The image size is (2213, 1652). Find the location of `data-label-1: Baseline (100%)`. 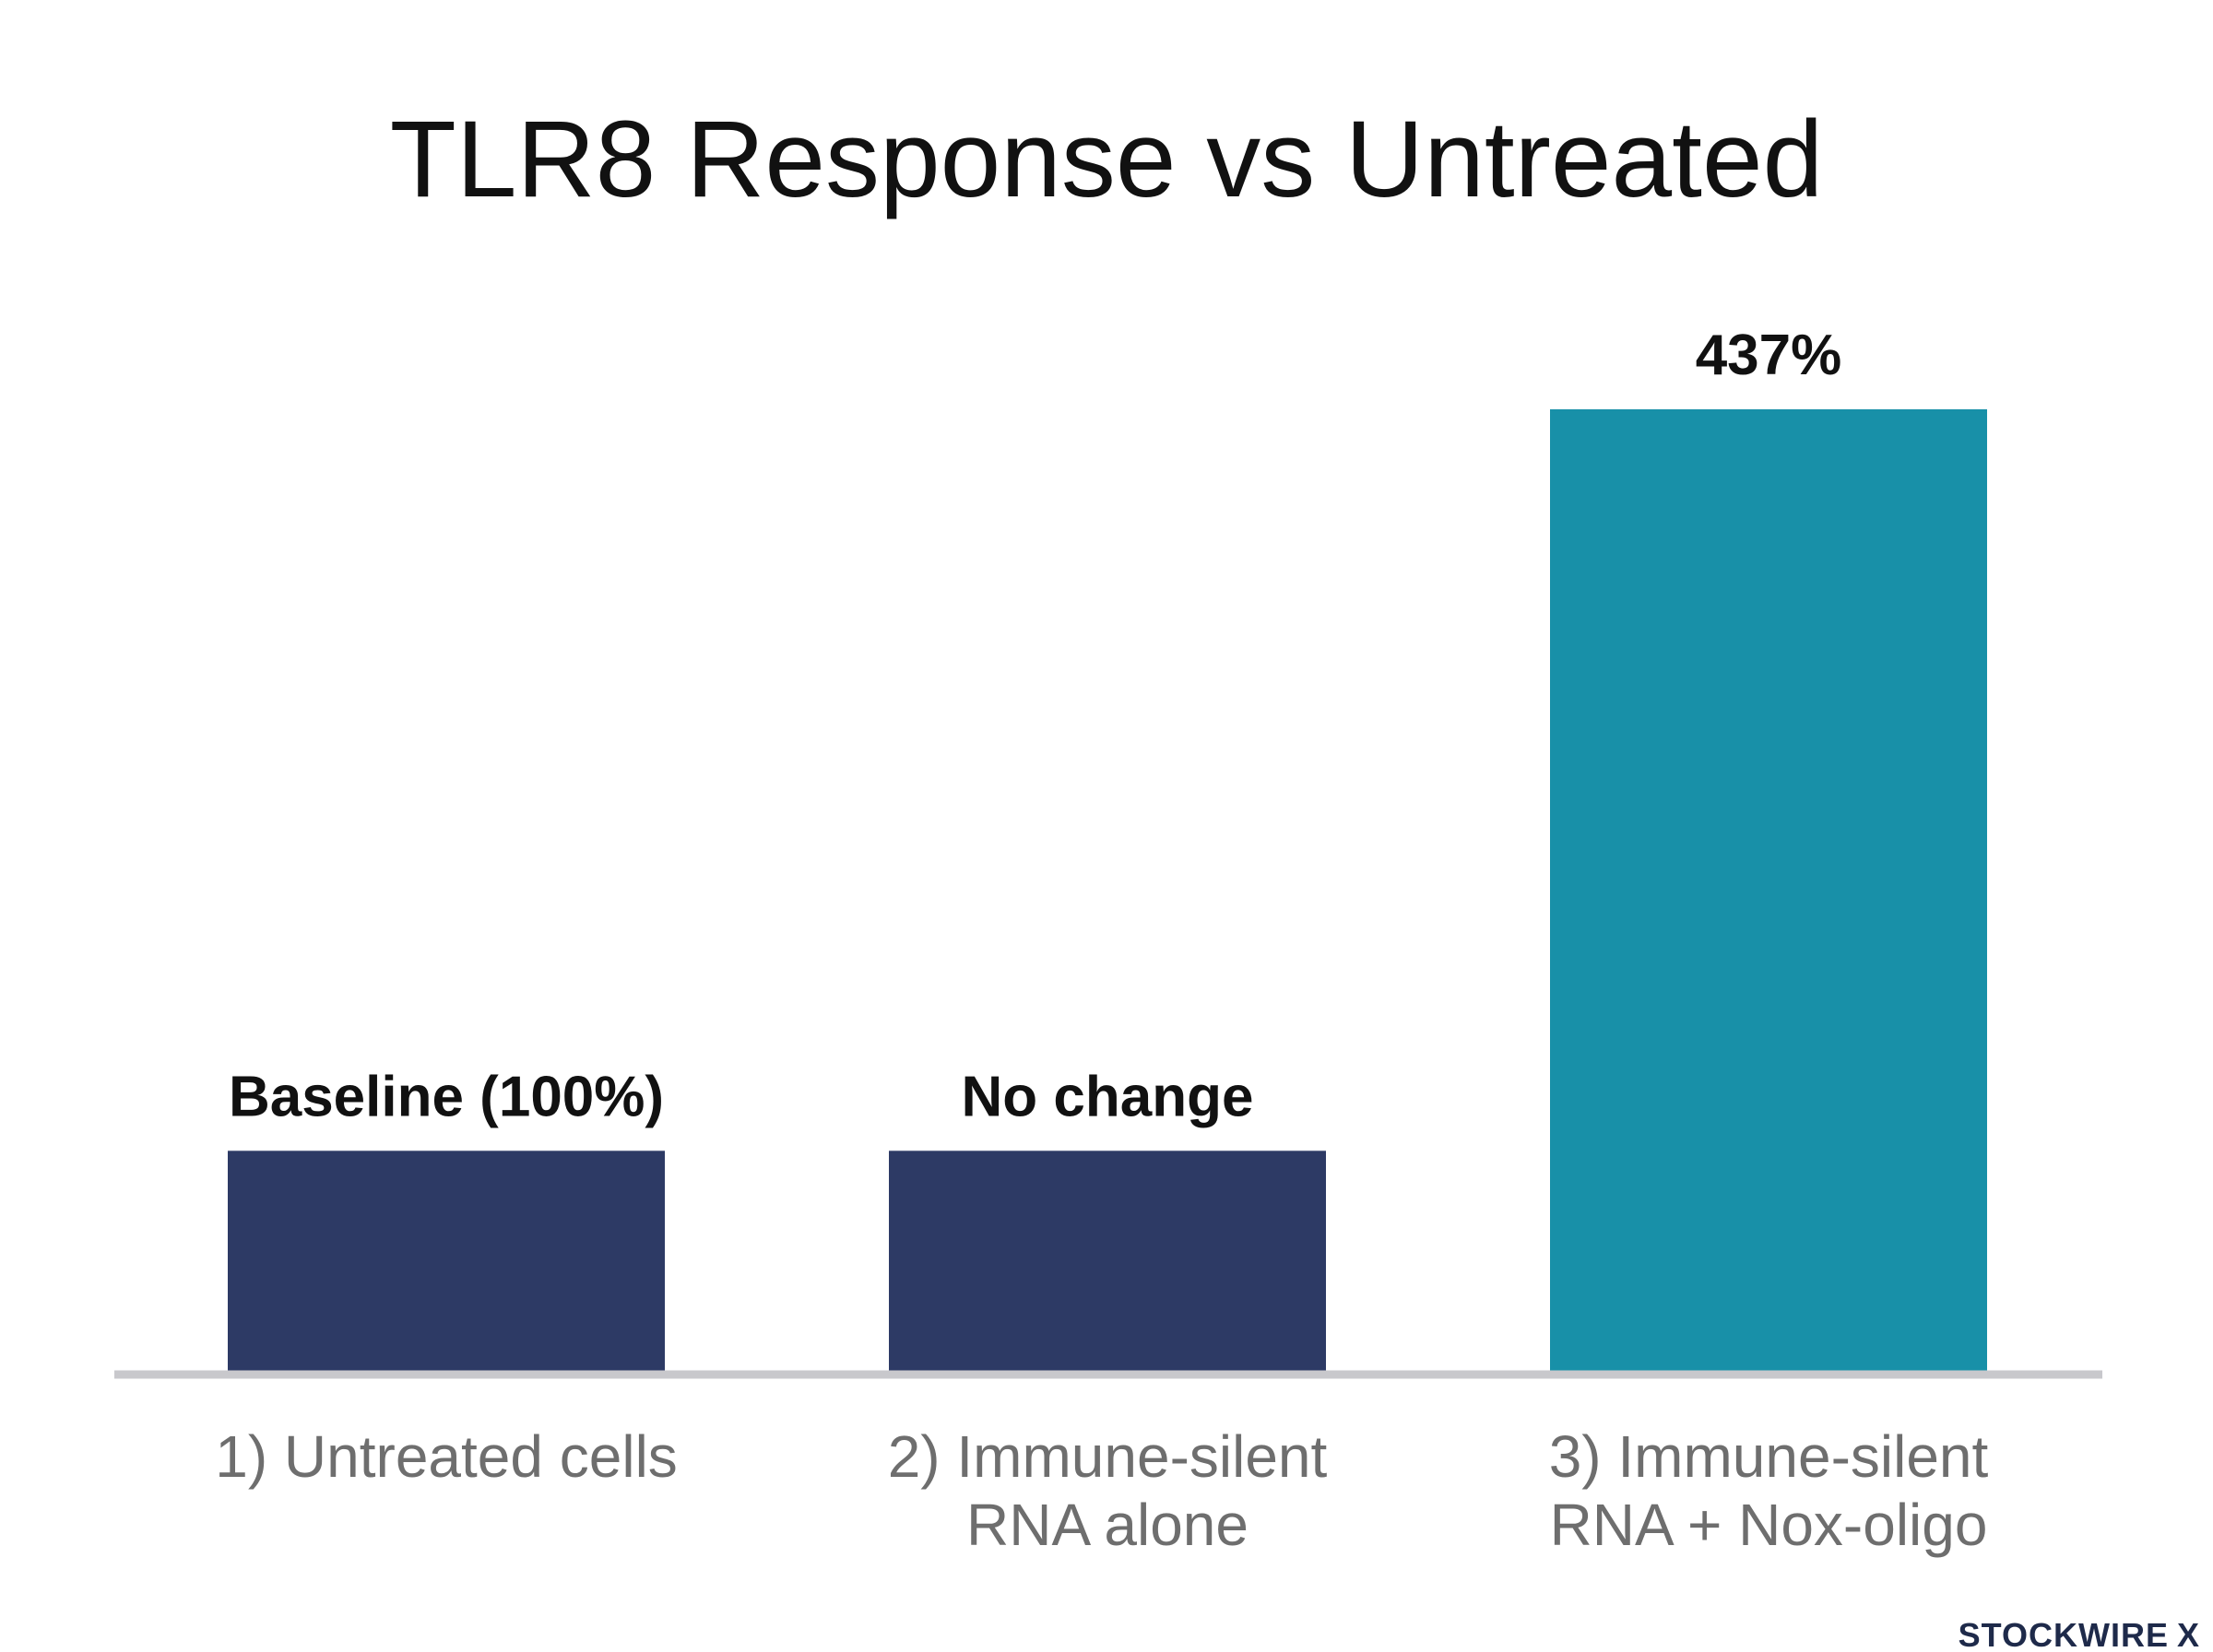

data-label-1: Baseline (100%) is located at coordinates (446, 1096).